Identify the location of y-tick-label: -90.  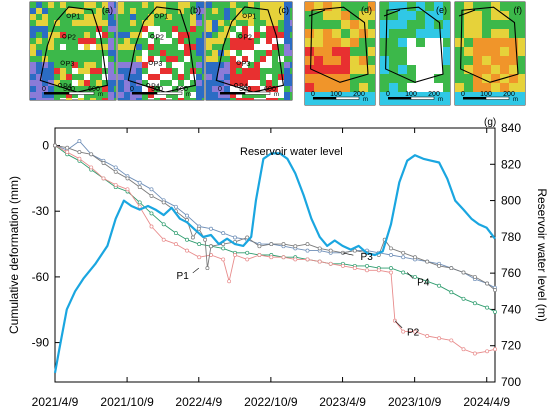
(41, 343).